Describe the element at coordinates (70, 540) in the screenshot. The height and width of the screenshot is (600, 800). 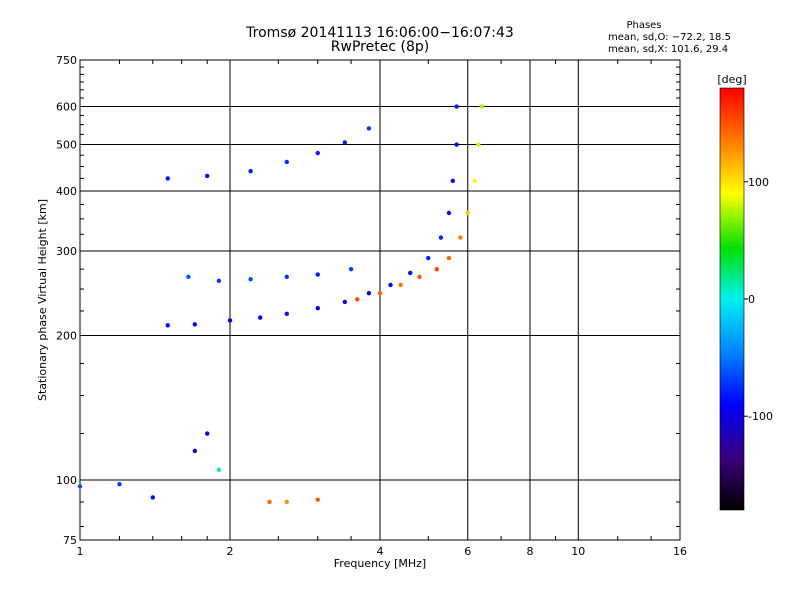
I see `y-tick-label: 75` at that location.